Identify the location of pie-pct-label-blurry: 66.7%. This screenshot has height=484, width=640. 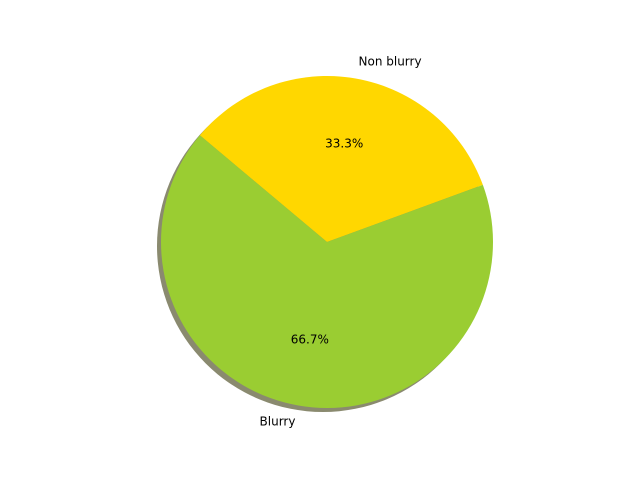
(310, 340).